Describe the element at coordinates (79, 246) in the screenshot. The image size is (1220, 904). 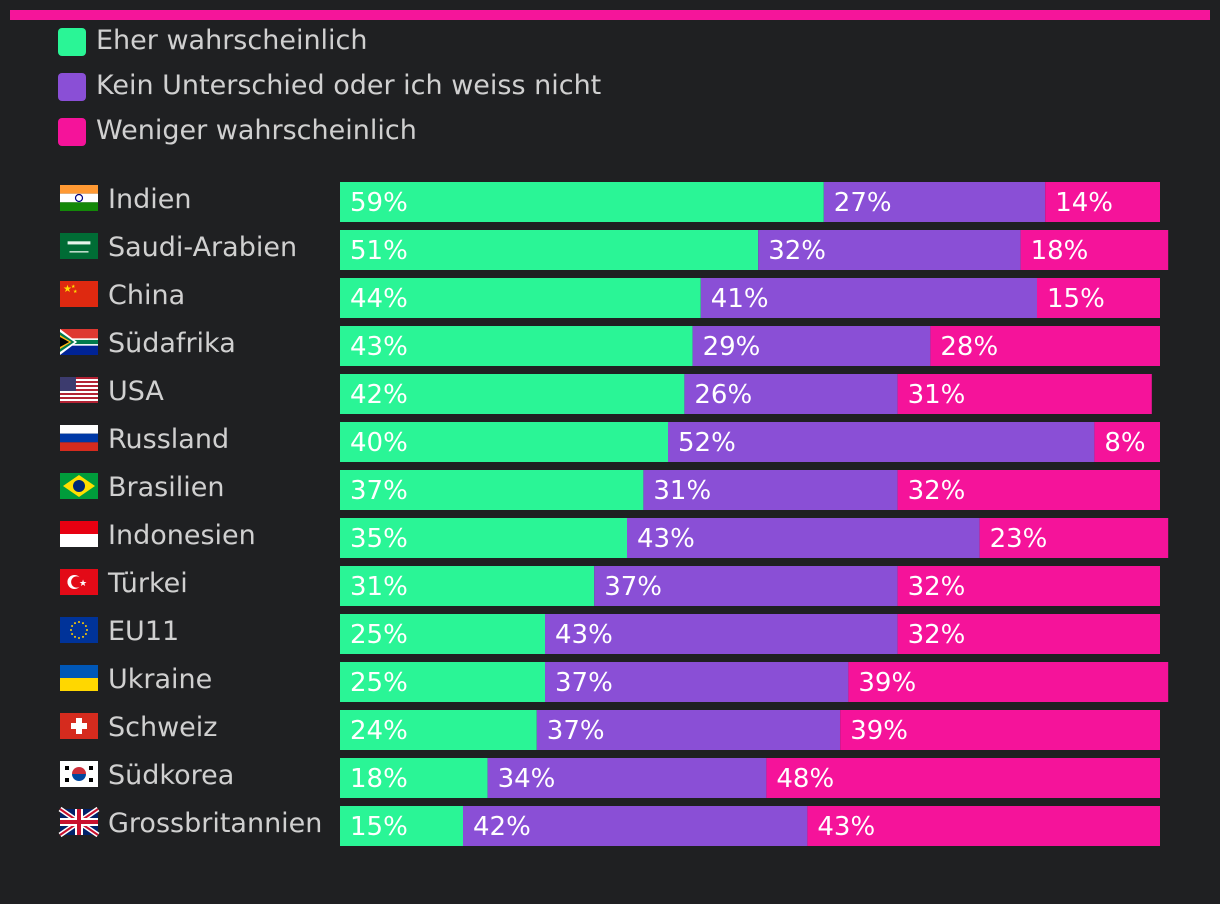
I see `flag-saudi-arabia-icon` at that location.